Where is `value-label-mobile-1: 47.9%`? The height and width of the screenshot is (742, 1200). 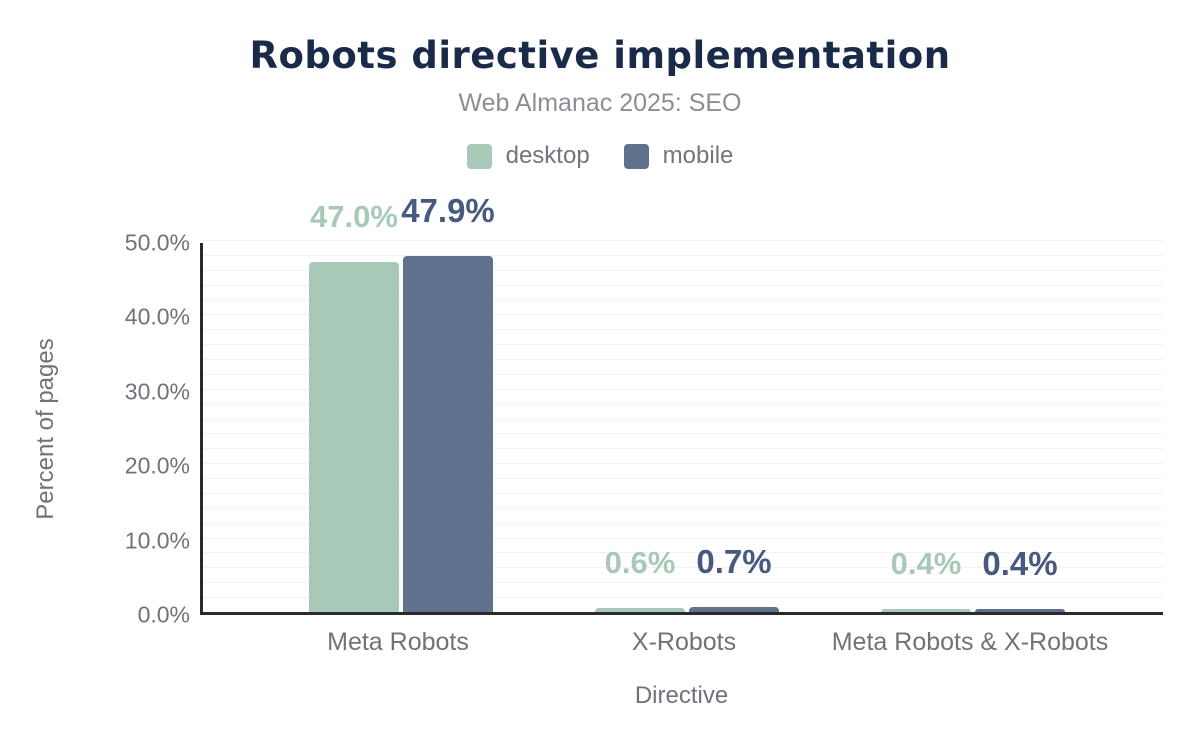 value-label-mobile-1: 47.9% is located at coordinates (448, 210).